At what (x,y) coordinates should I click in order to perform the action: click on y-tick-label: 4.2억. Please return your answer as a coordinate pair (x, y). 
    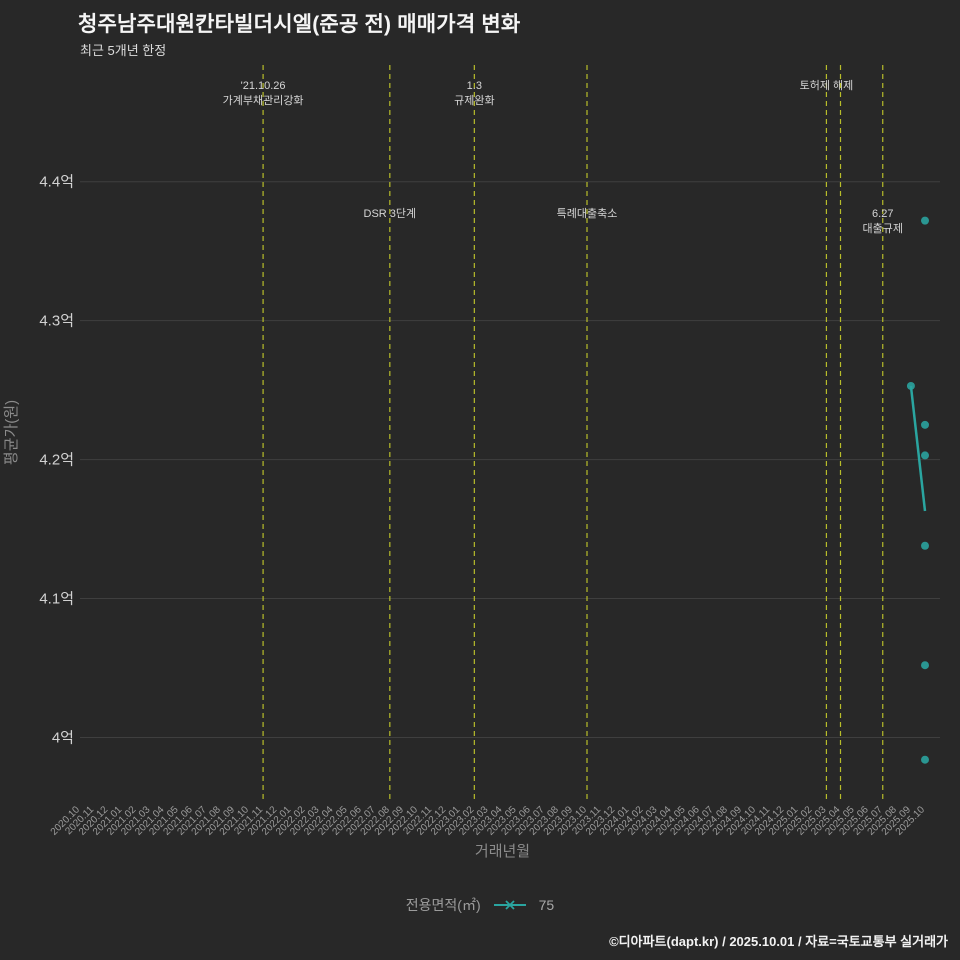
    Looking at the image, I should click on (56, 460).